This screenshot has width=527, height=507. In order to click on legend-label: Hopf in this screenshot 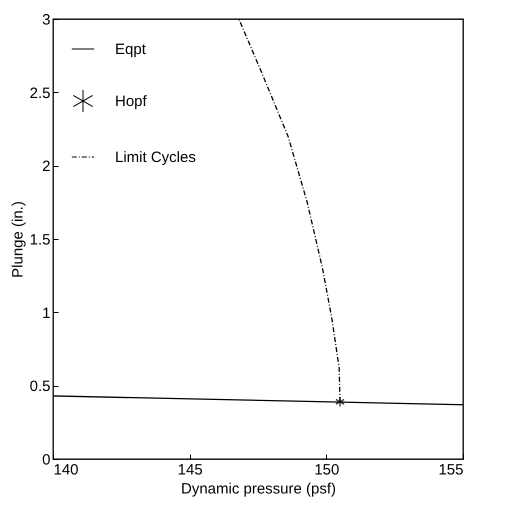, I will do `click(131, 101)`.